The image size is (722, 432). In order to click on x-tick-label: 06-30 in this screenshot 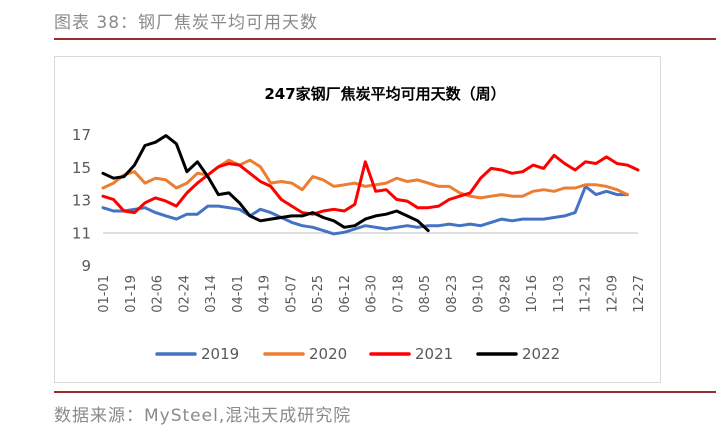, I will do `click(372, 294)`.